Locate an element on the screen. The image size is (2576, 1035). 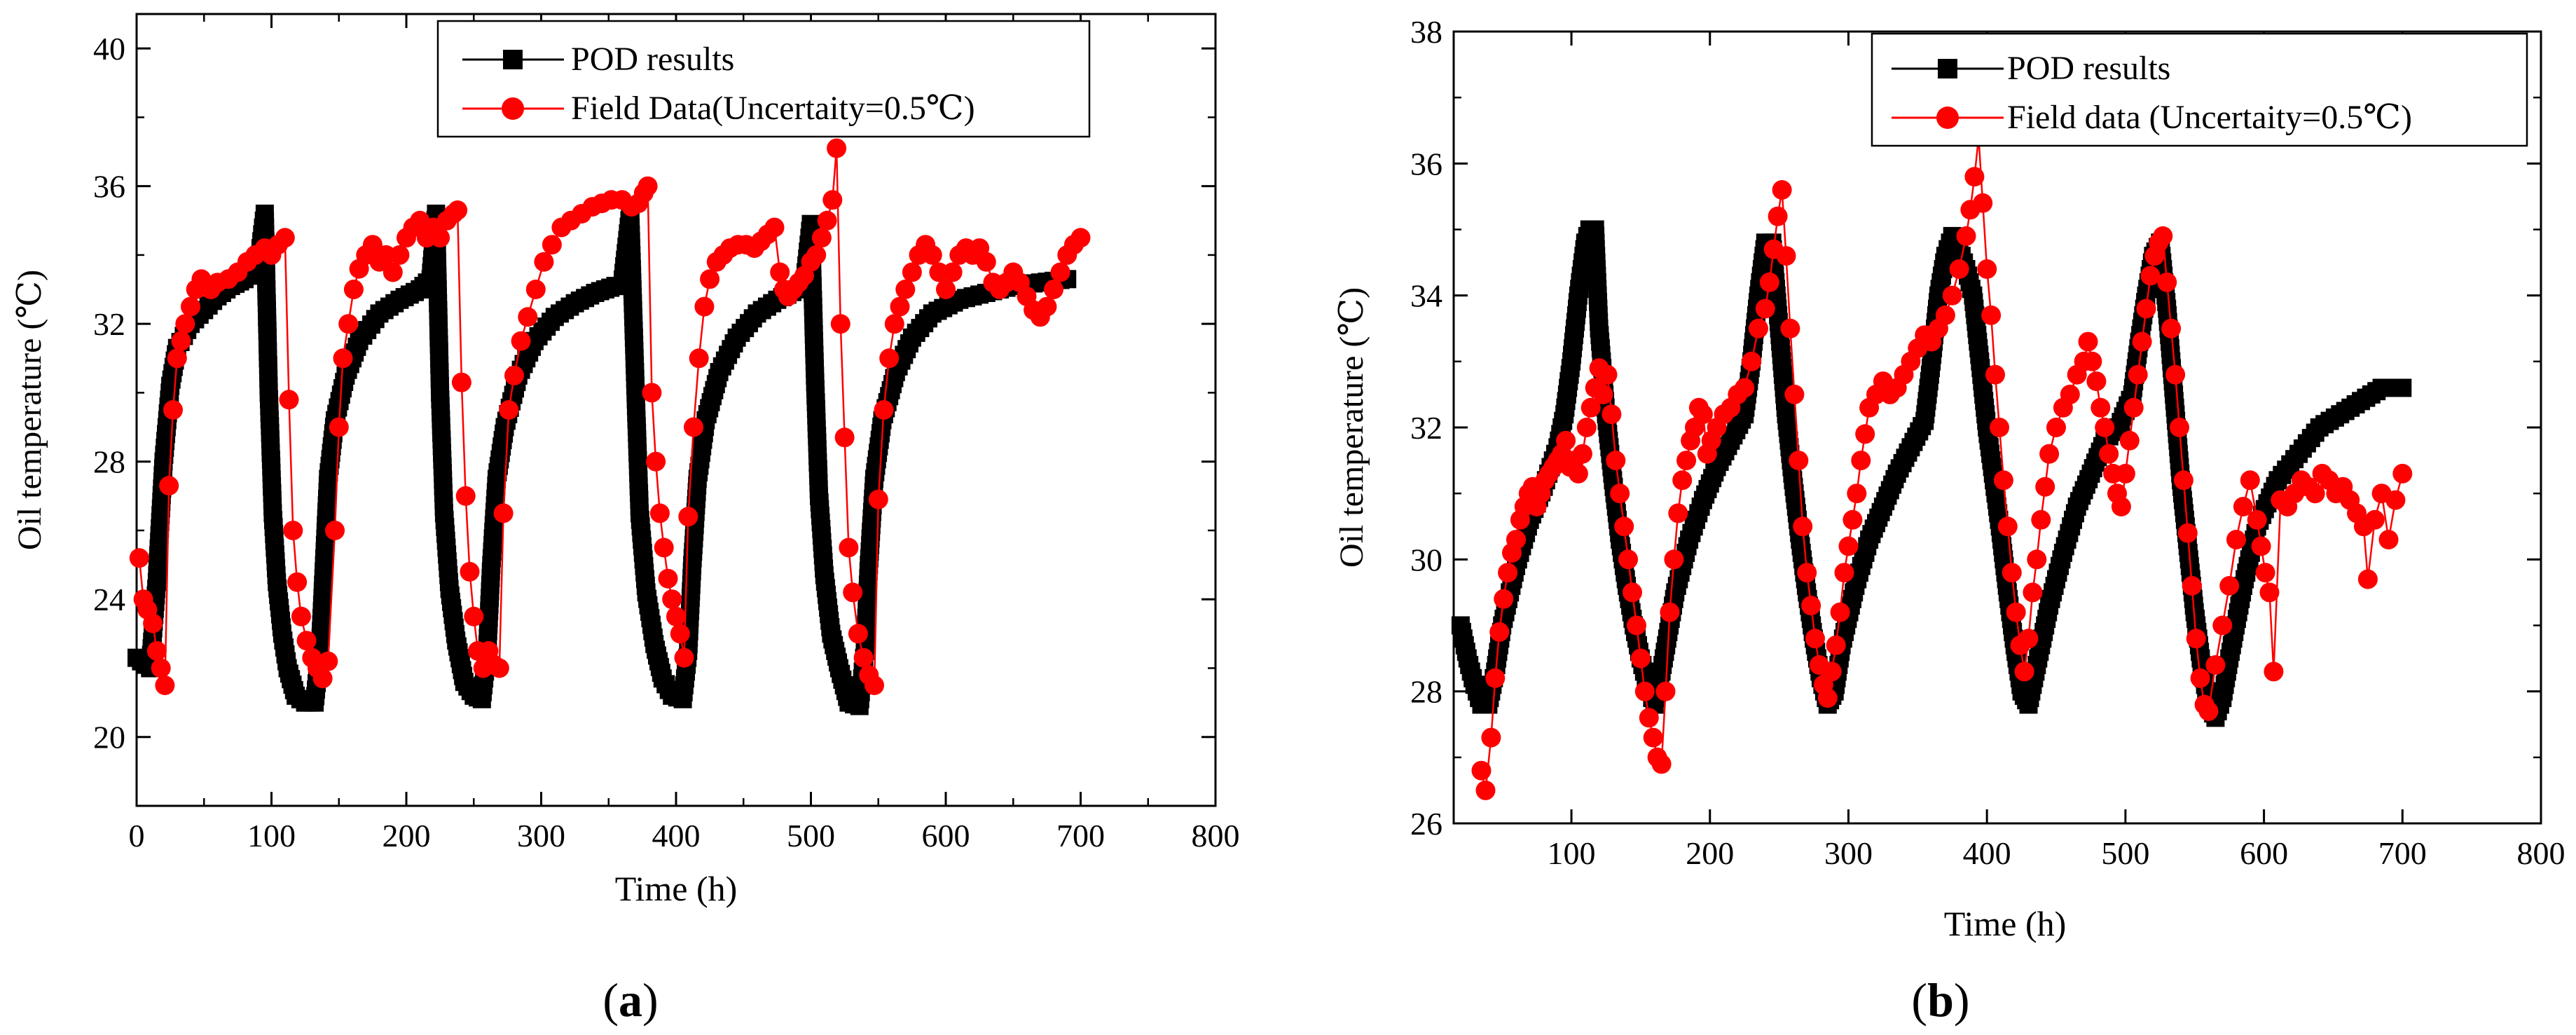
y-tick-label: 26 is located at coordinates (1426, 824).